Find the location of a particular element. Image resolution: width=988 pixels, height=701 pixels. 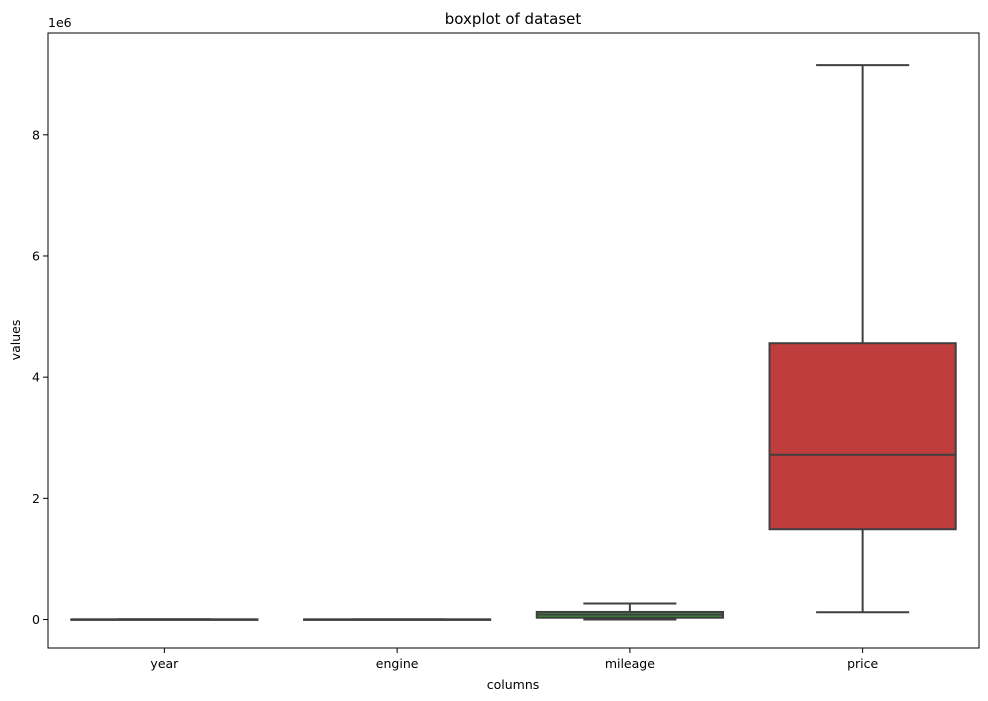

y-tick-label: 2 is located at coordinates (36, 498).